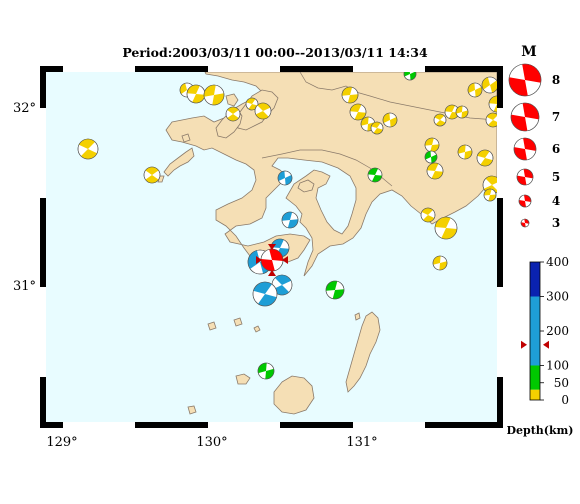 The image size is (580, 504). Describe the element at coordinates (546, 344) in the screenshot. I see `depth-indicator-right` at that location.